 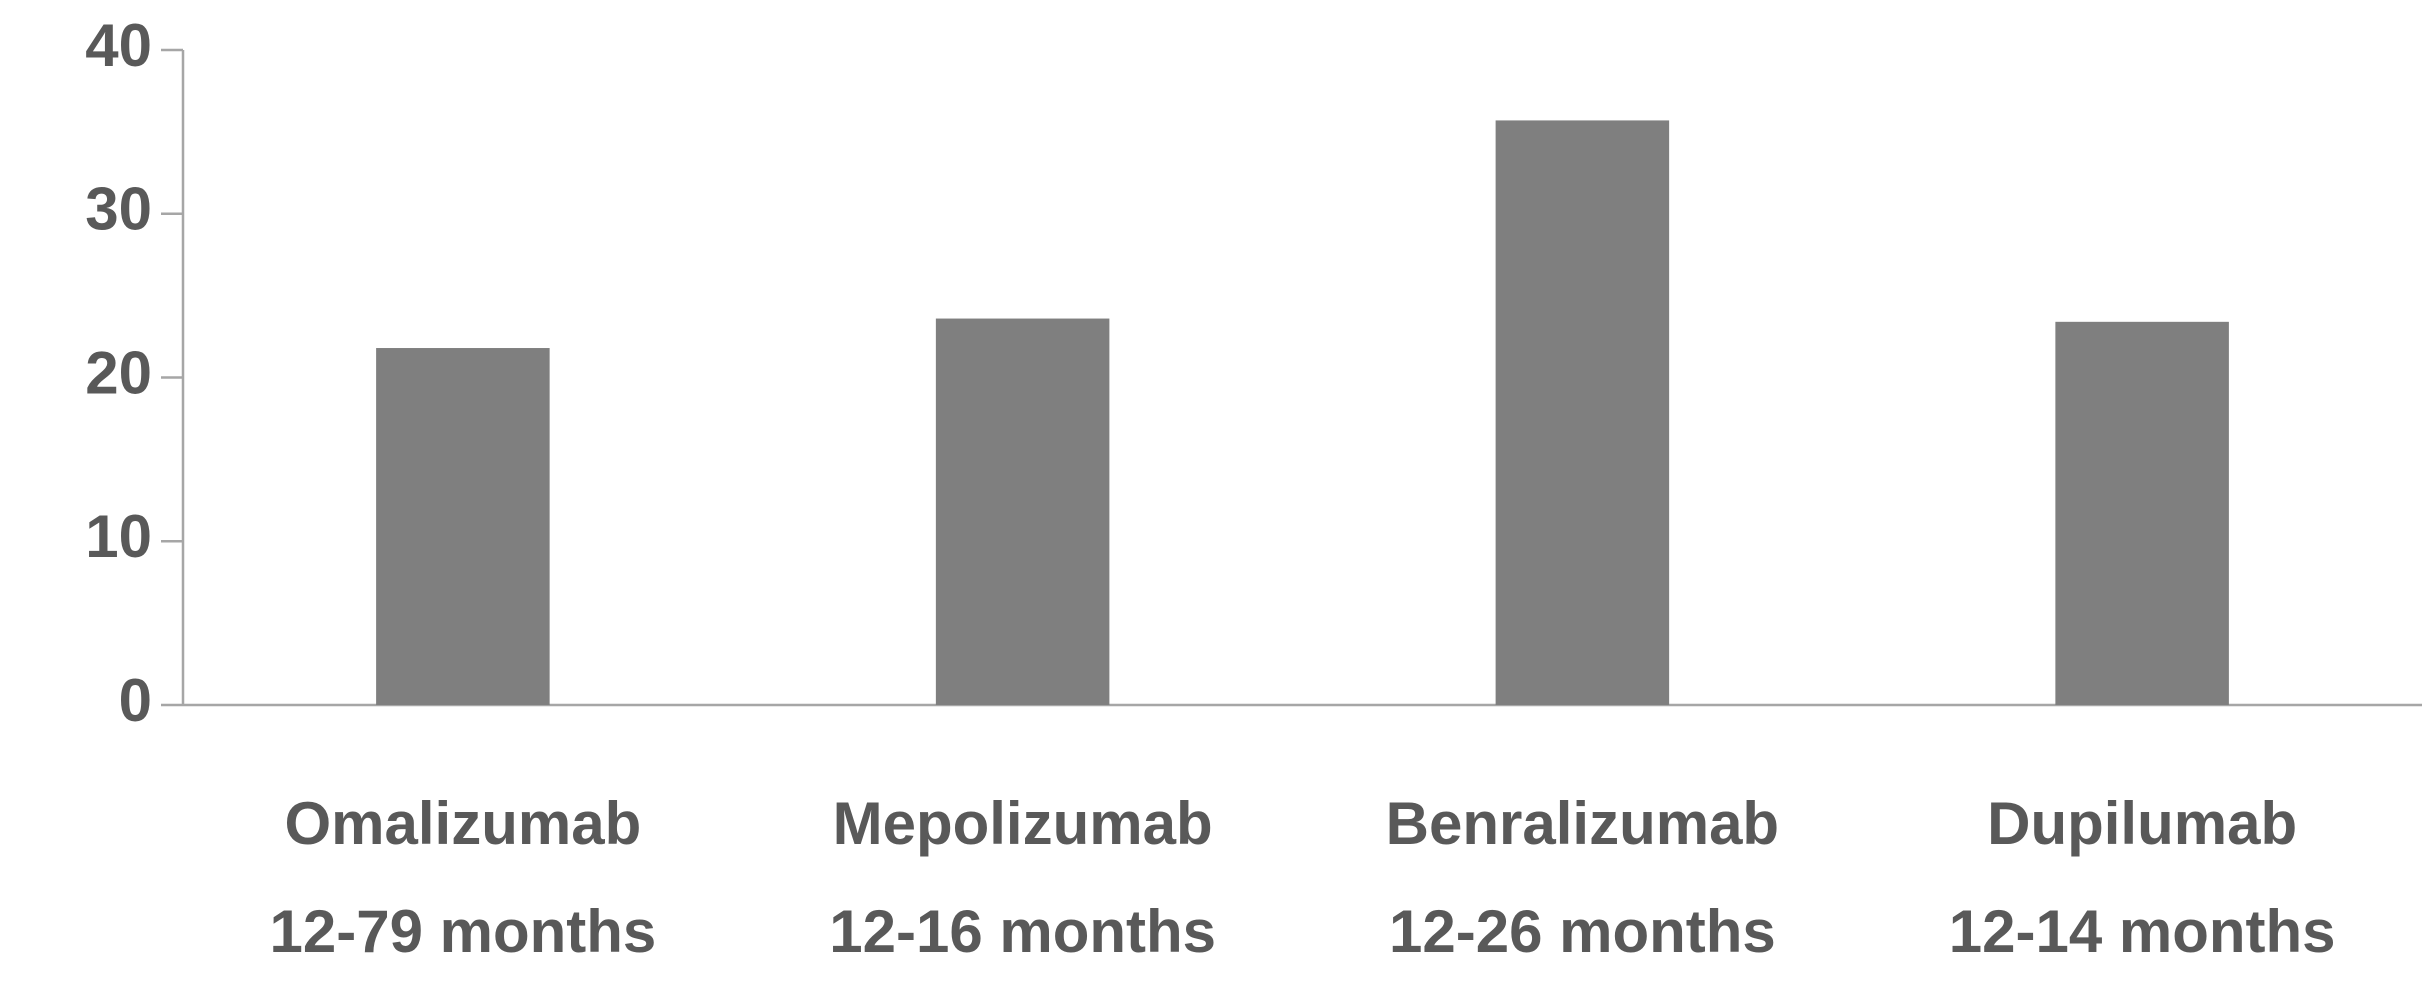 I want to click on x-tick-label: 12-14 months, so click(x=2142, y=931).